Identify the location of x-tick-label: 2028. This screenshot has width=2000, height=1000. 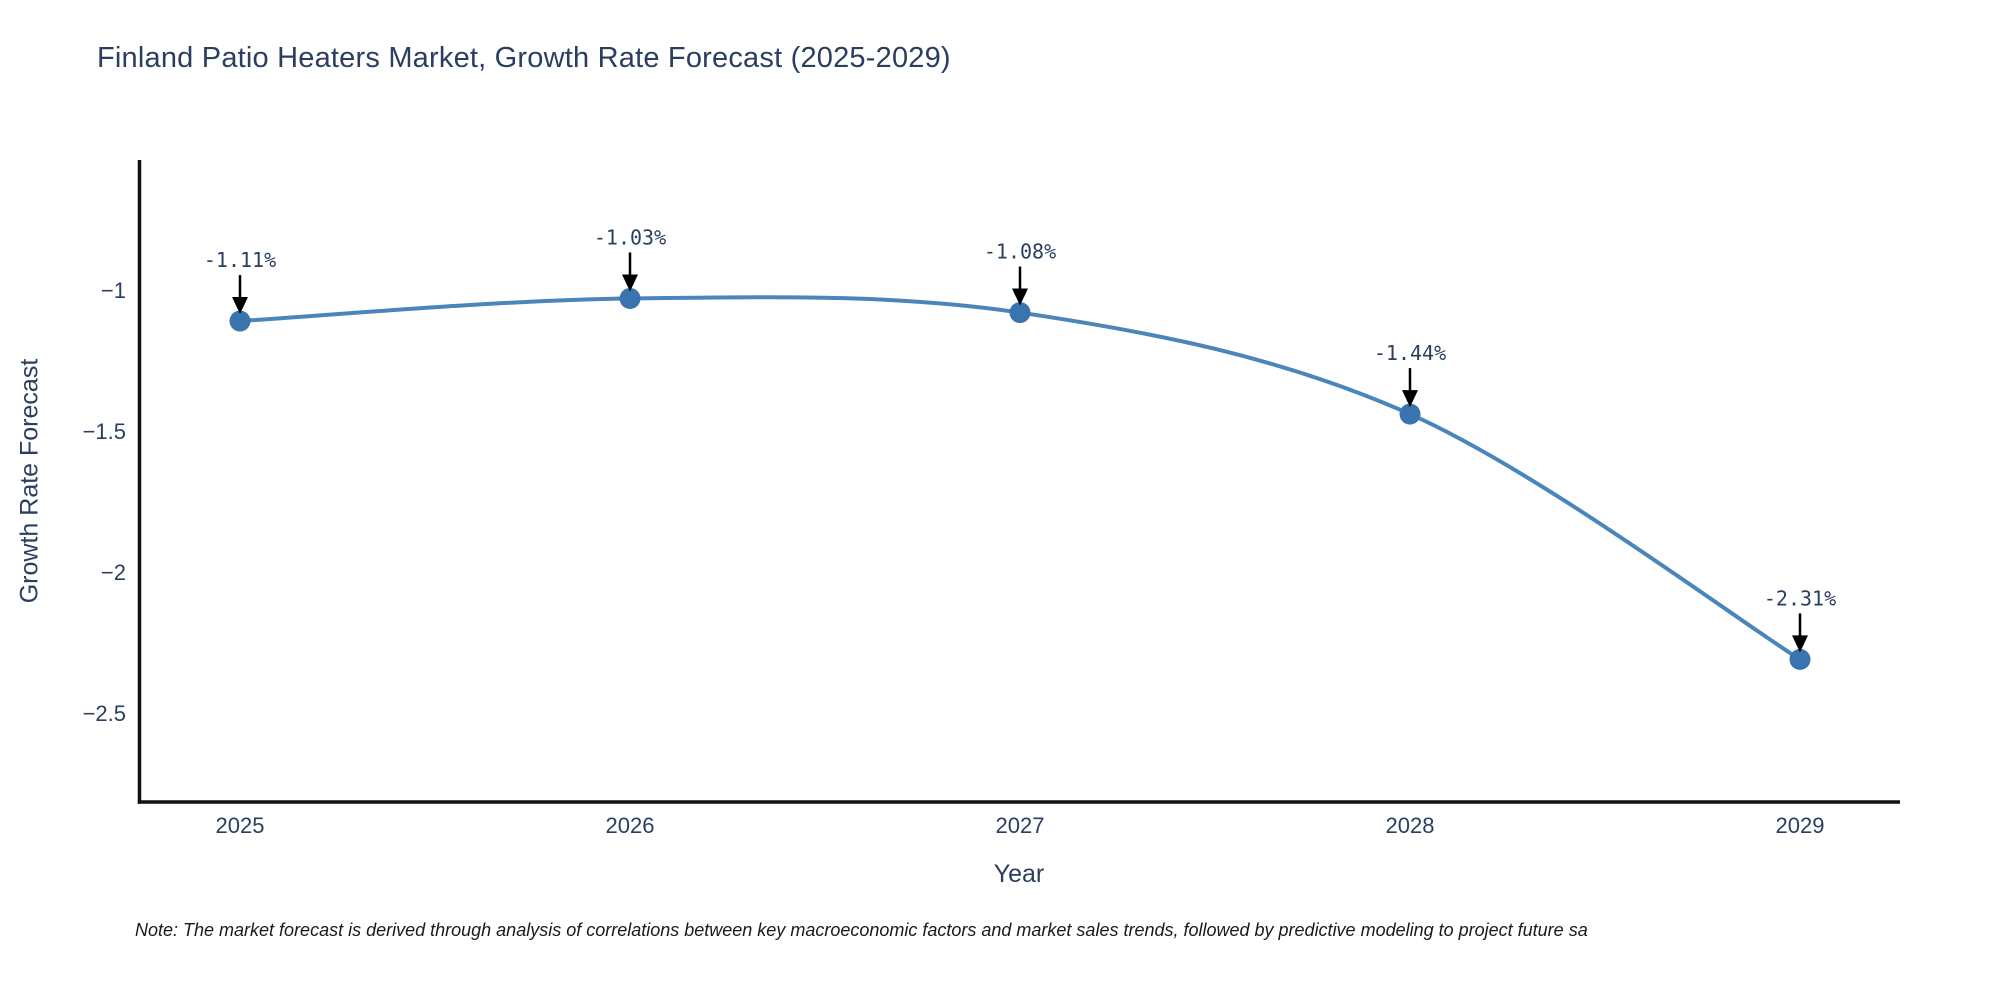
(1410, 825).